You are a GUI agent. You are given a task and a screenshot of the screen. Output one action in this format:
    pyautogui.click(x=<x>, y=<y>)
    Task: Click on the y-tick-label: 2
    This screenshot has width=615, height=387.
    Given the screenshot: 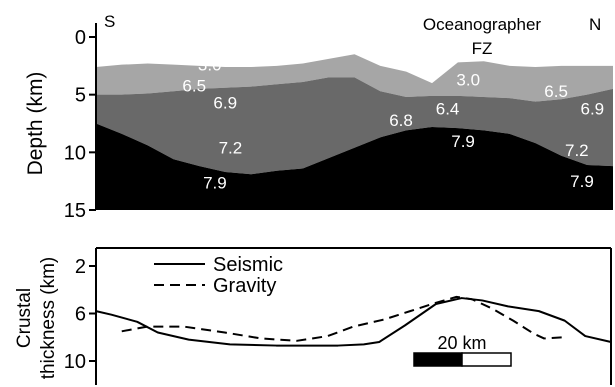 What is the action you would take?
    pyautogui.click(x=80, y=267)
    